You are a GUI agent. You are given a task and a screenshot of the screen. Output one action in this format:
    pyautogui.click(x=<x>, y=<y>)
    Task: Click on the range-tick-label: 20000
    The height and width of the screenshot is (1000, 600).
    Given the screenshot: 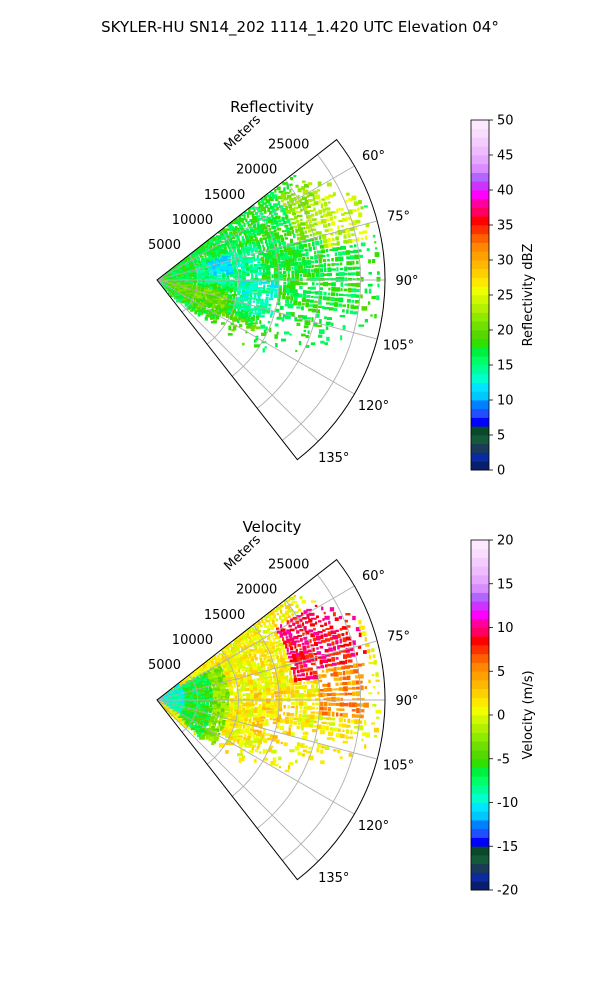 What is the action you would take?
    pyautogui.click(x=256, y=590)
    